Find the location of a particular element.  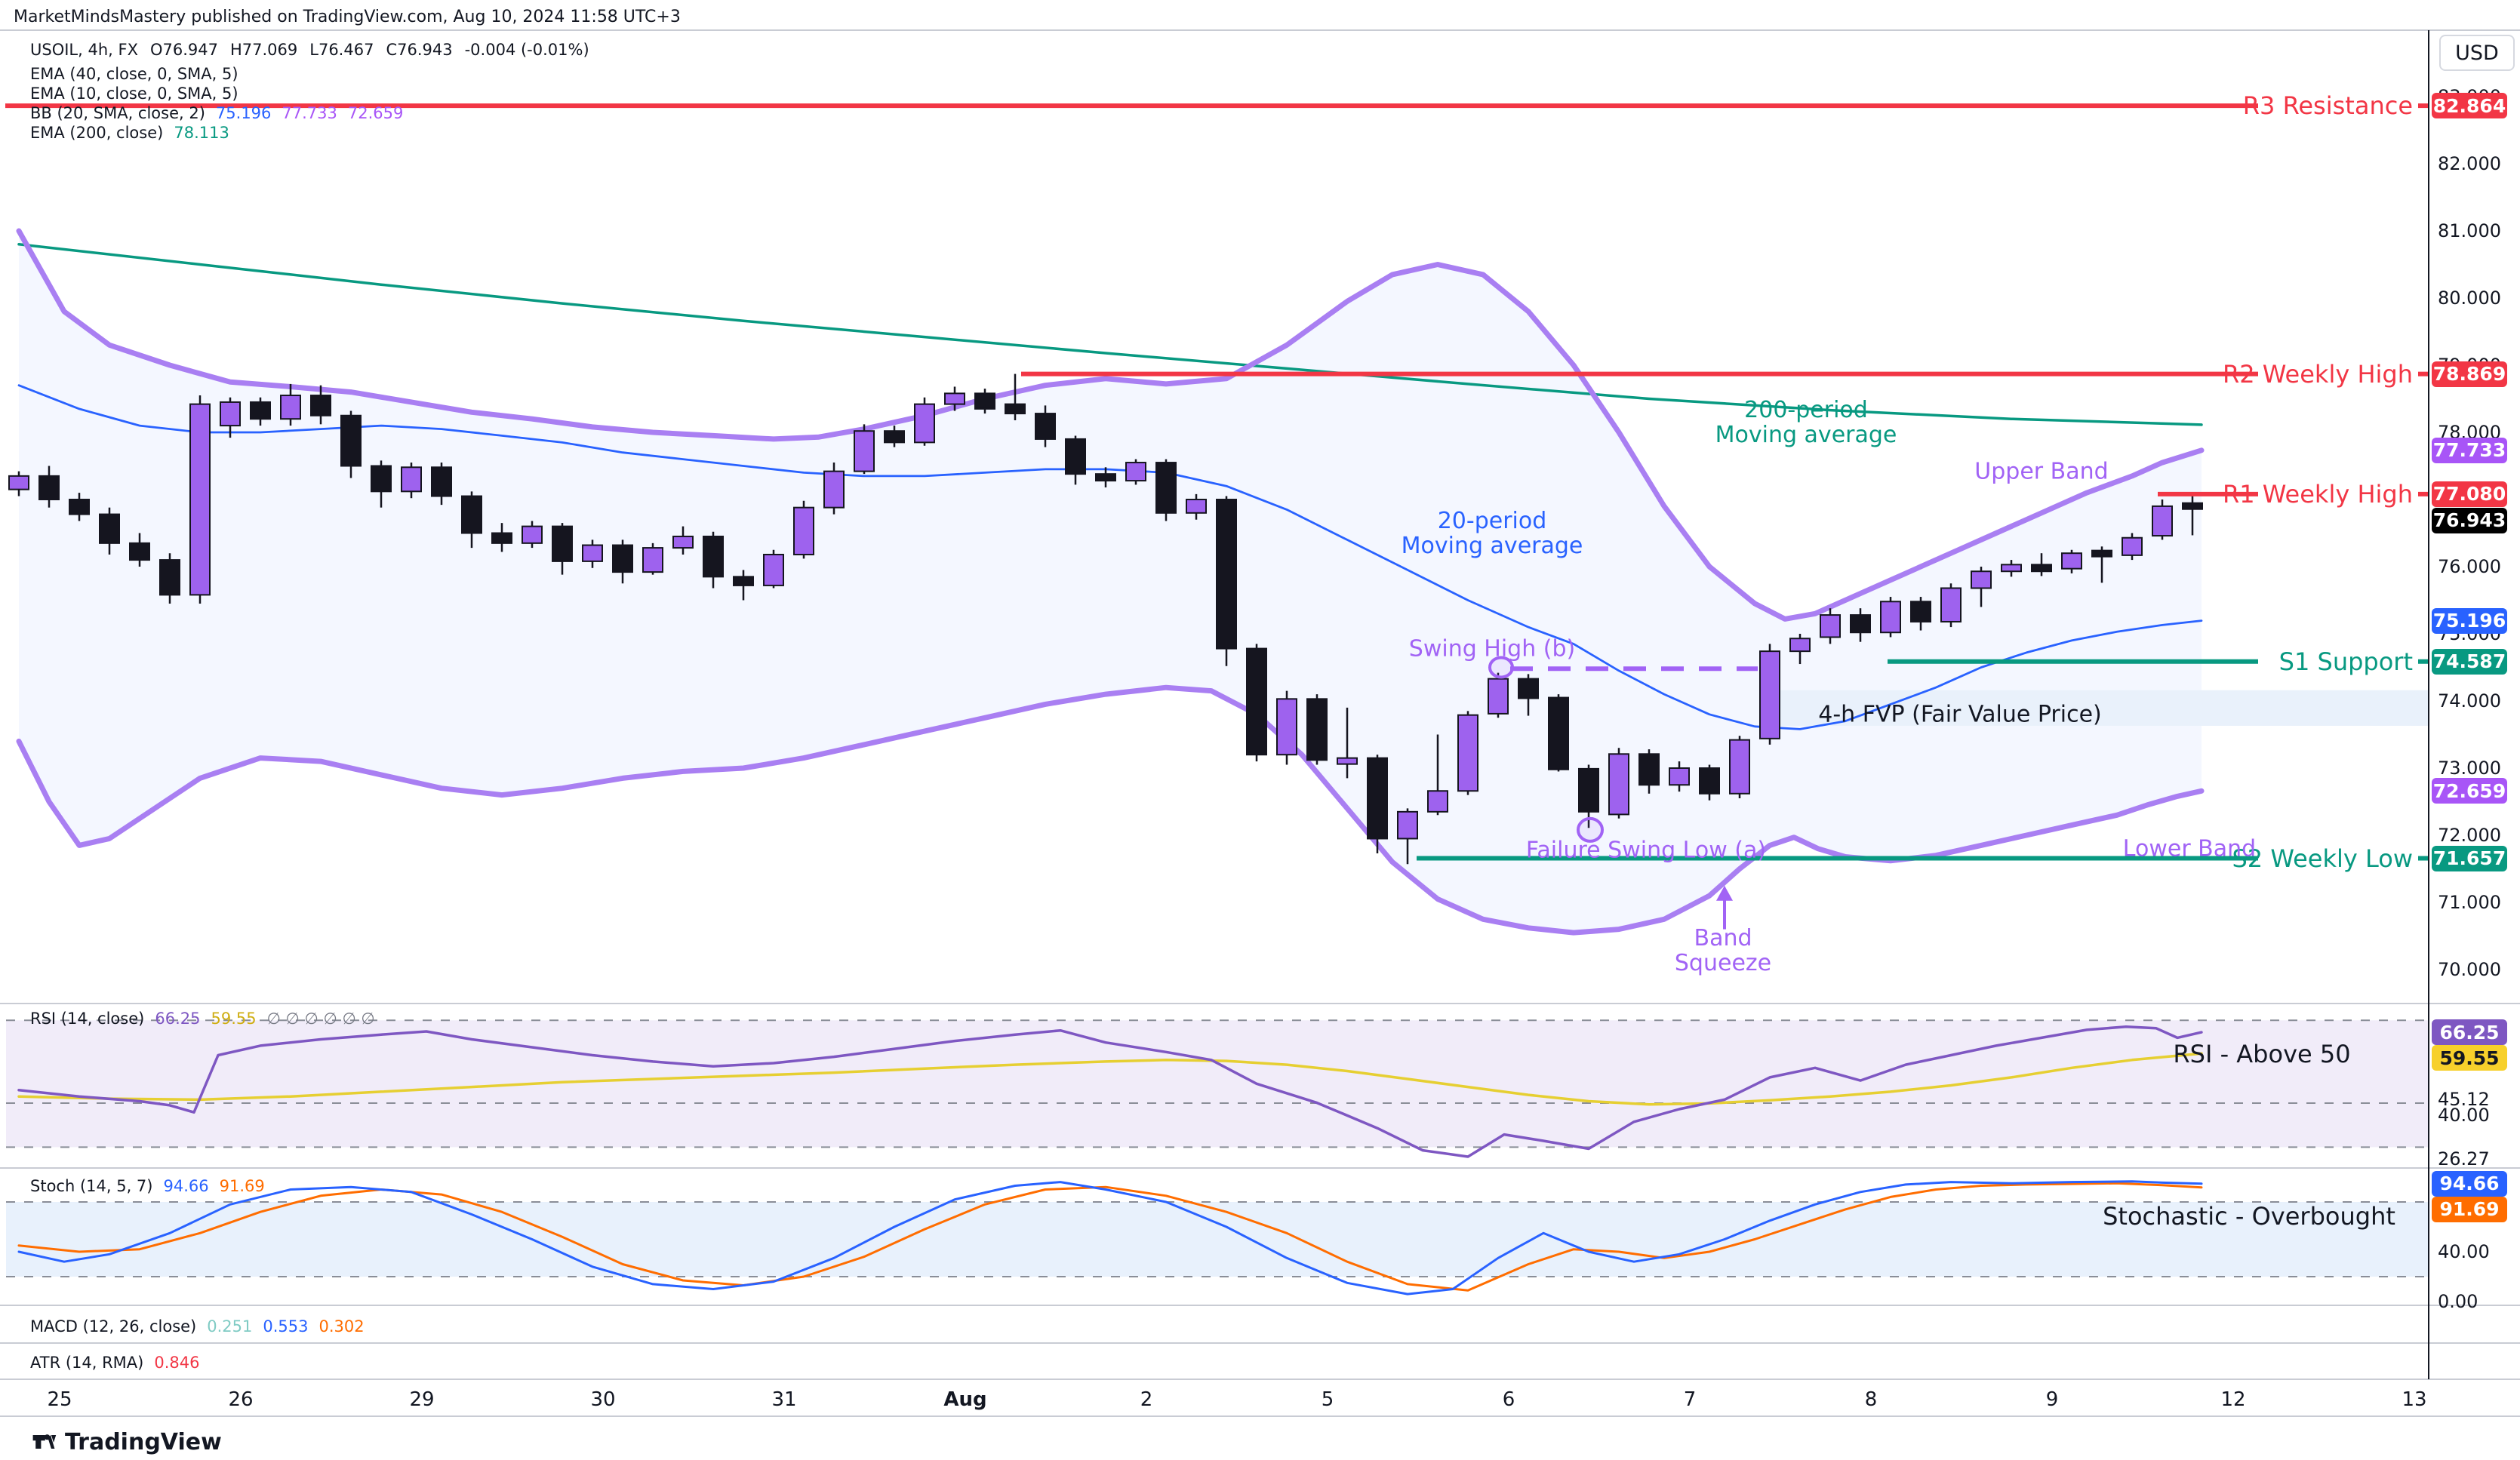

fvp-label: 4-h FVP (Fair Value Price) is located at coordinates (1960, 714).